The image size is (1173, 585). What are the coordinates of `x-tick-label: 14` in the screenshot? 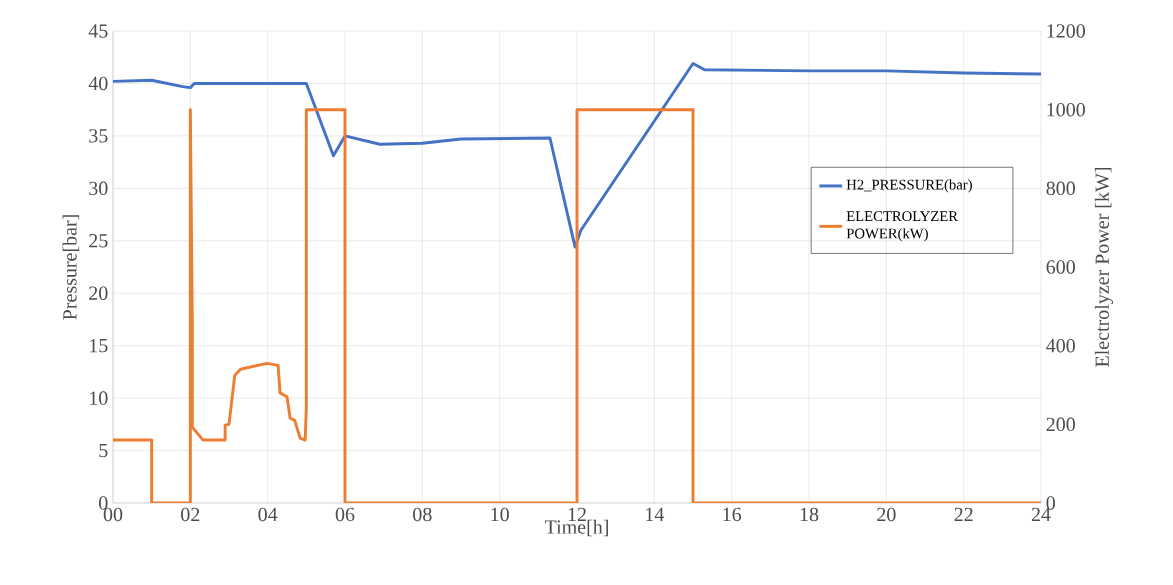 It's located at (655, 514).